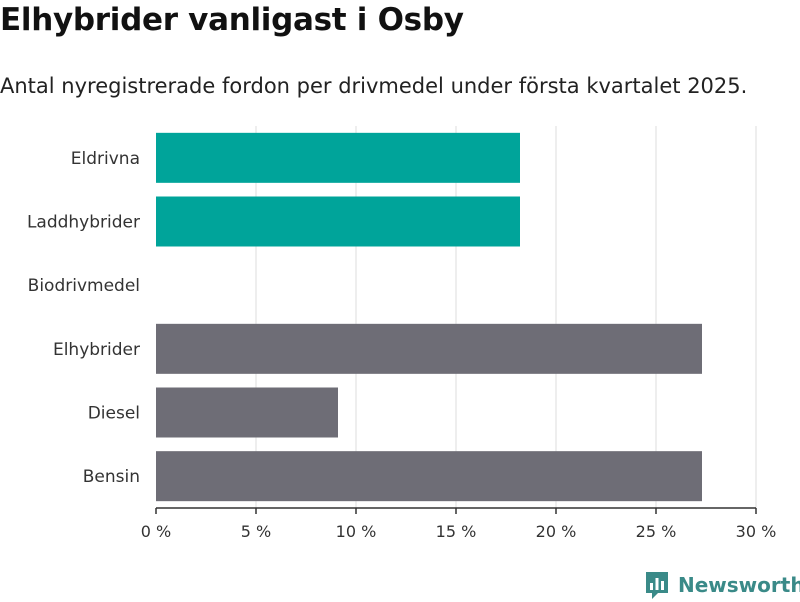  I want to click on x-tick-label: 20 %, so click(556, 531).